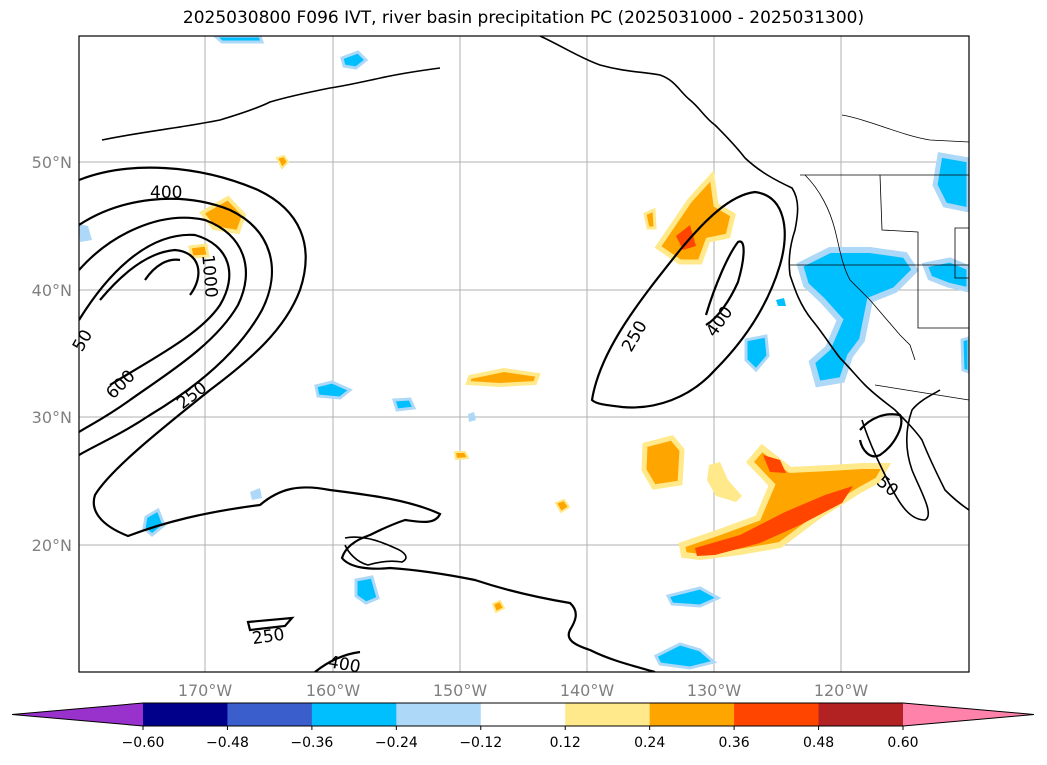 The height and width of the screenshot is (765, 1047). I want to click on colorbar-tick-label: −0.24, so click(396, 743).